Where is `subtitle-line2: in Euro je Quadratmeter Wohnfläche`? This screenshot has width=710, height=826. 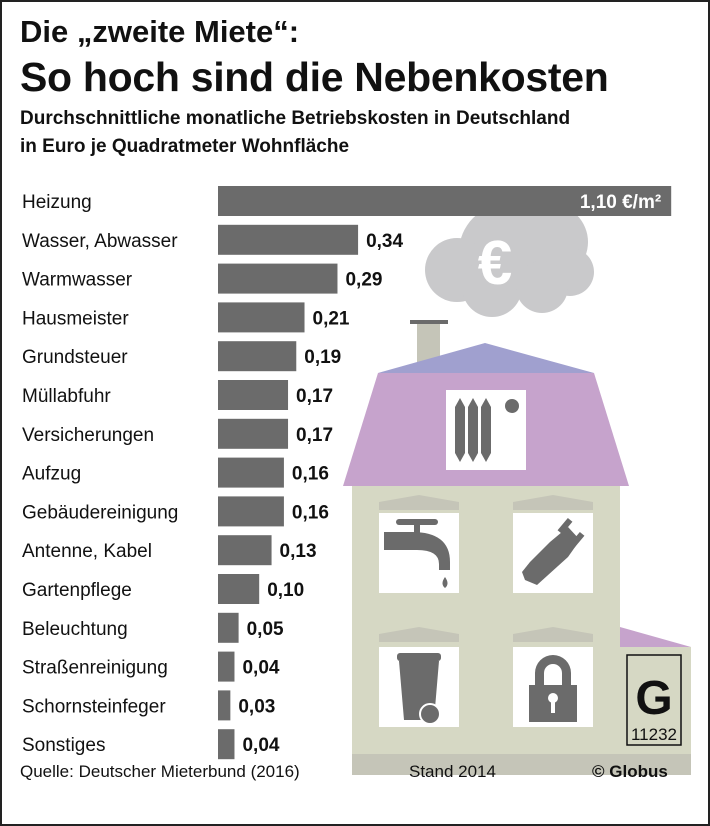 subtitle-line2: in Euro je Quadratmeter Wohnfläche is located at coordinates (185, 146).